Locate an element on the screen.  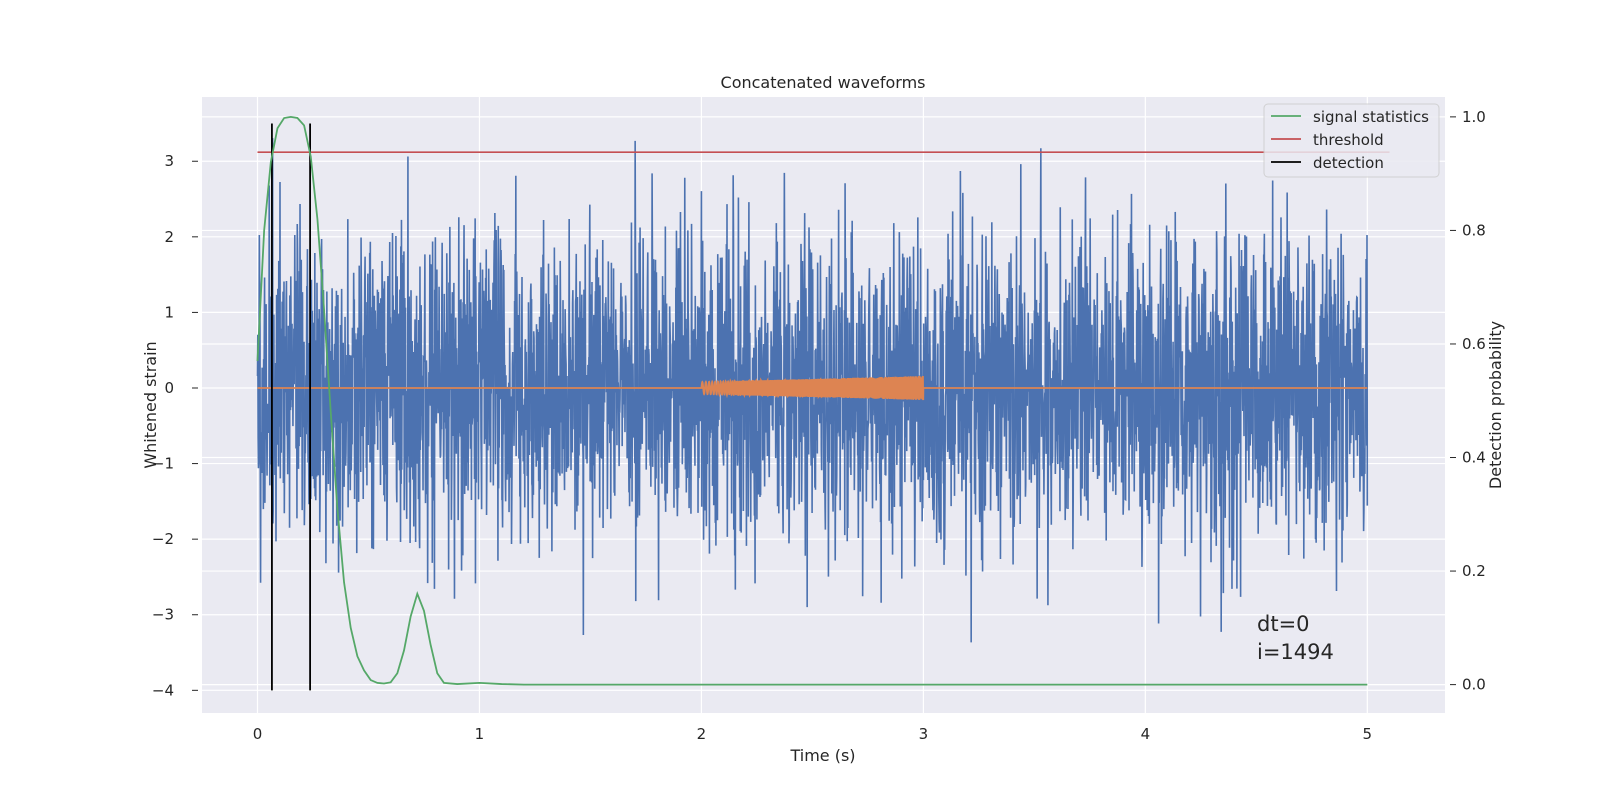
detection-lines is located at coordinates (291, 407).